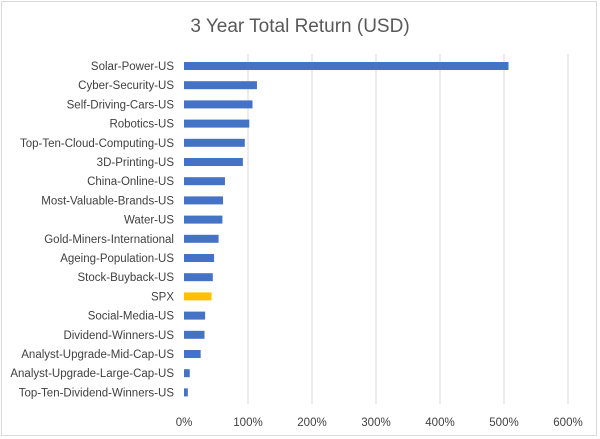 The image size is (600, 439). Describe the element at coordinates (118, 336) in the screenshot. I see `category-label: Dividend-Winners-US` at that location.